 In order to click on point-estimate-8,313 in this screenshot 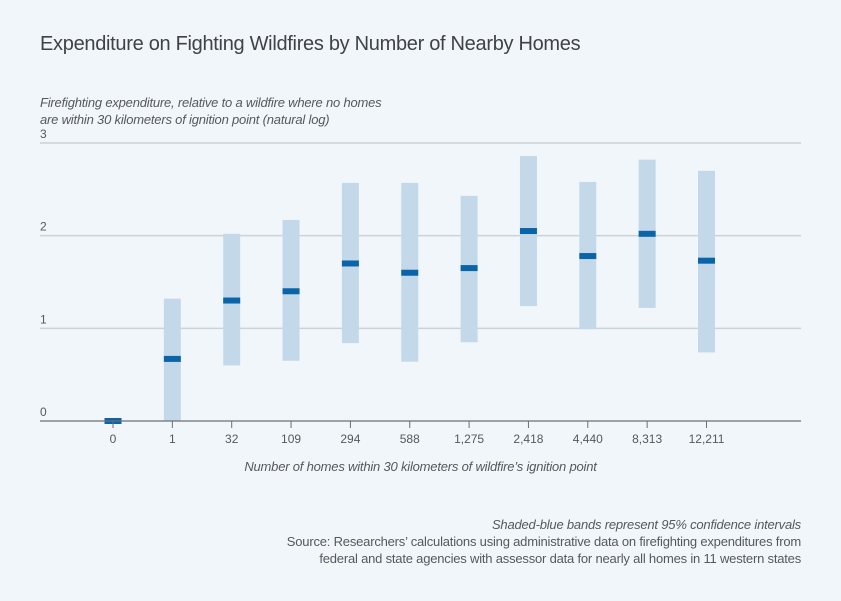, I will do `click(647, 233)`.